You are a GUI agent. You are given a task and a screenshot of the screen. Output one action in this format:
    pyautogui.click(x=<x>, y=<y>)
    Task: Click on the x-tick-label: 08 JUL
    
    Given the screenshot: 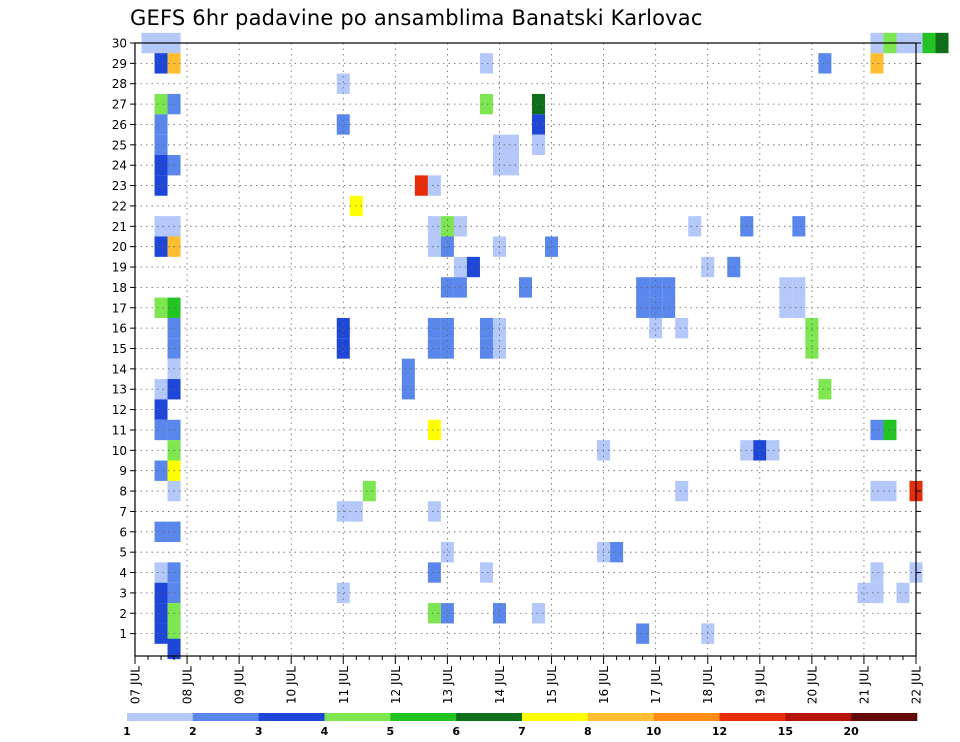 What is the action you would take?
    pyautogui.click(x=188, y=685)
    